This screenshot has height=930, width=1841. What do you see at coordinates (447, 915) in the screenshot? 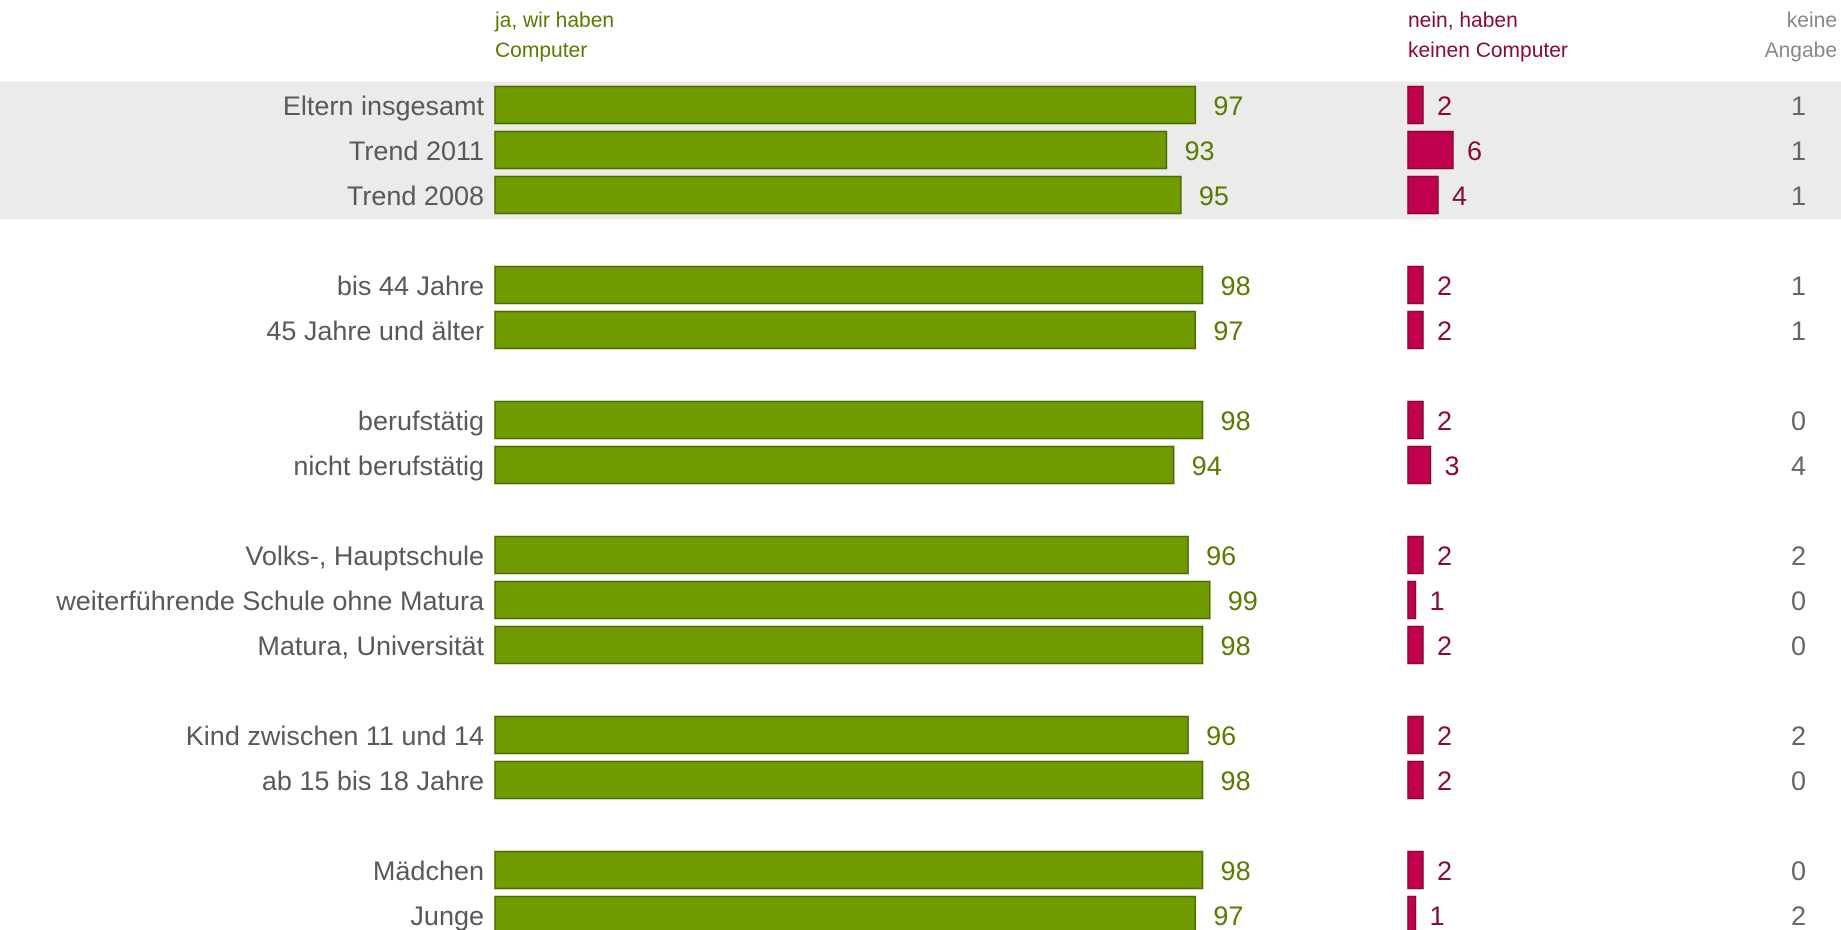
I see `category-label: Junge` at bounding box center [447, 915].